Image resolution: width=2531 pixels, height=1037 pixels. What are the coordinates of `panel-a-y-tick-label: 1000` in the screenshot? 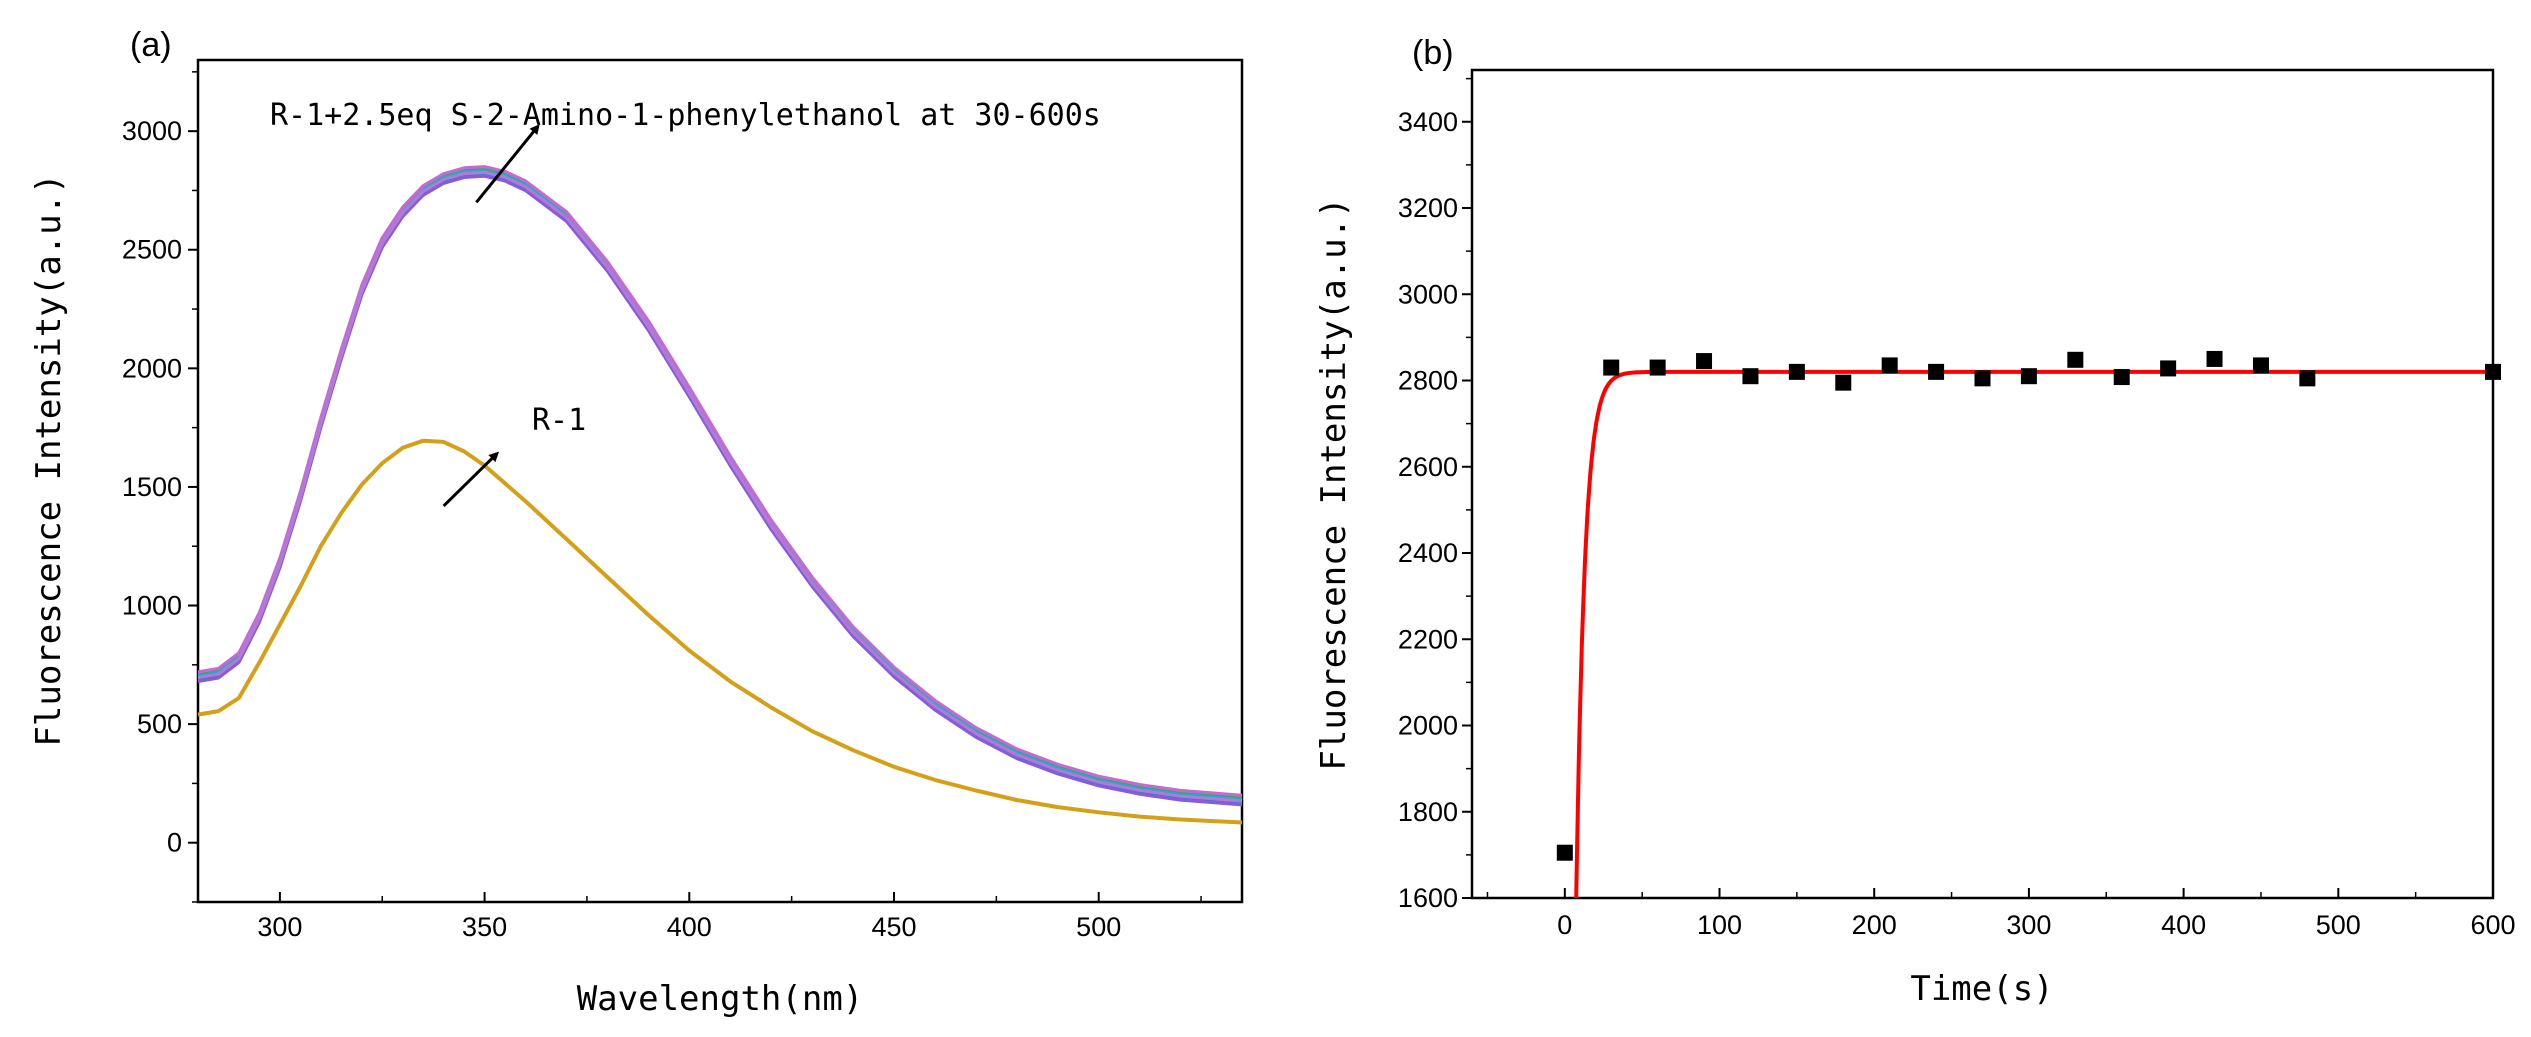 It's located at (152, 606).